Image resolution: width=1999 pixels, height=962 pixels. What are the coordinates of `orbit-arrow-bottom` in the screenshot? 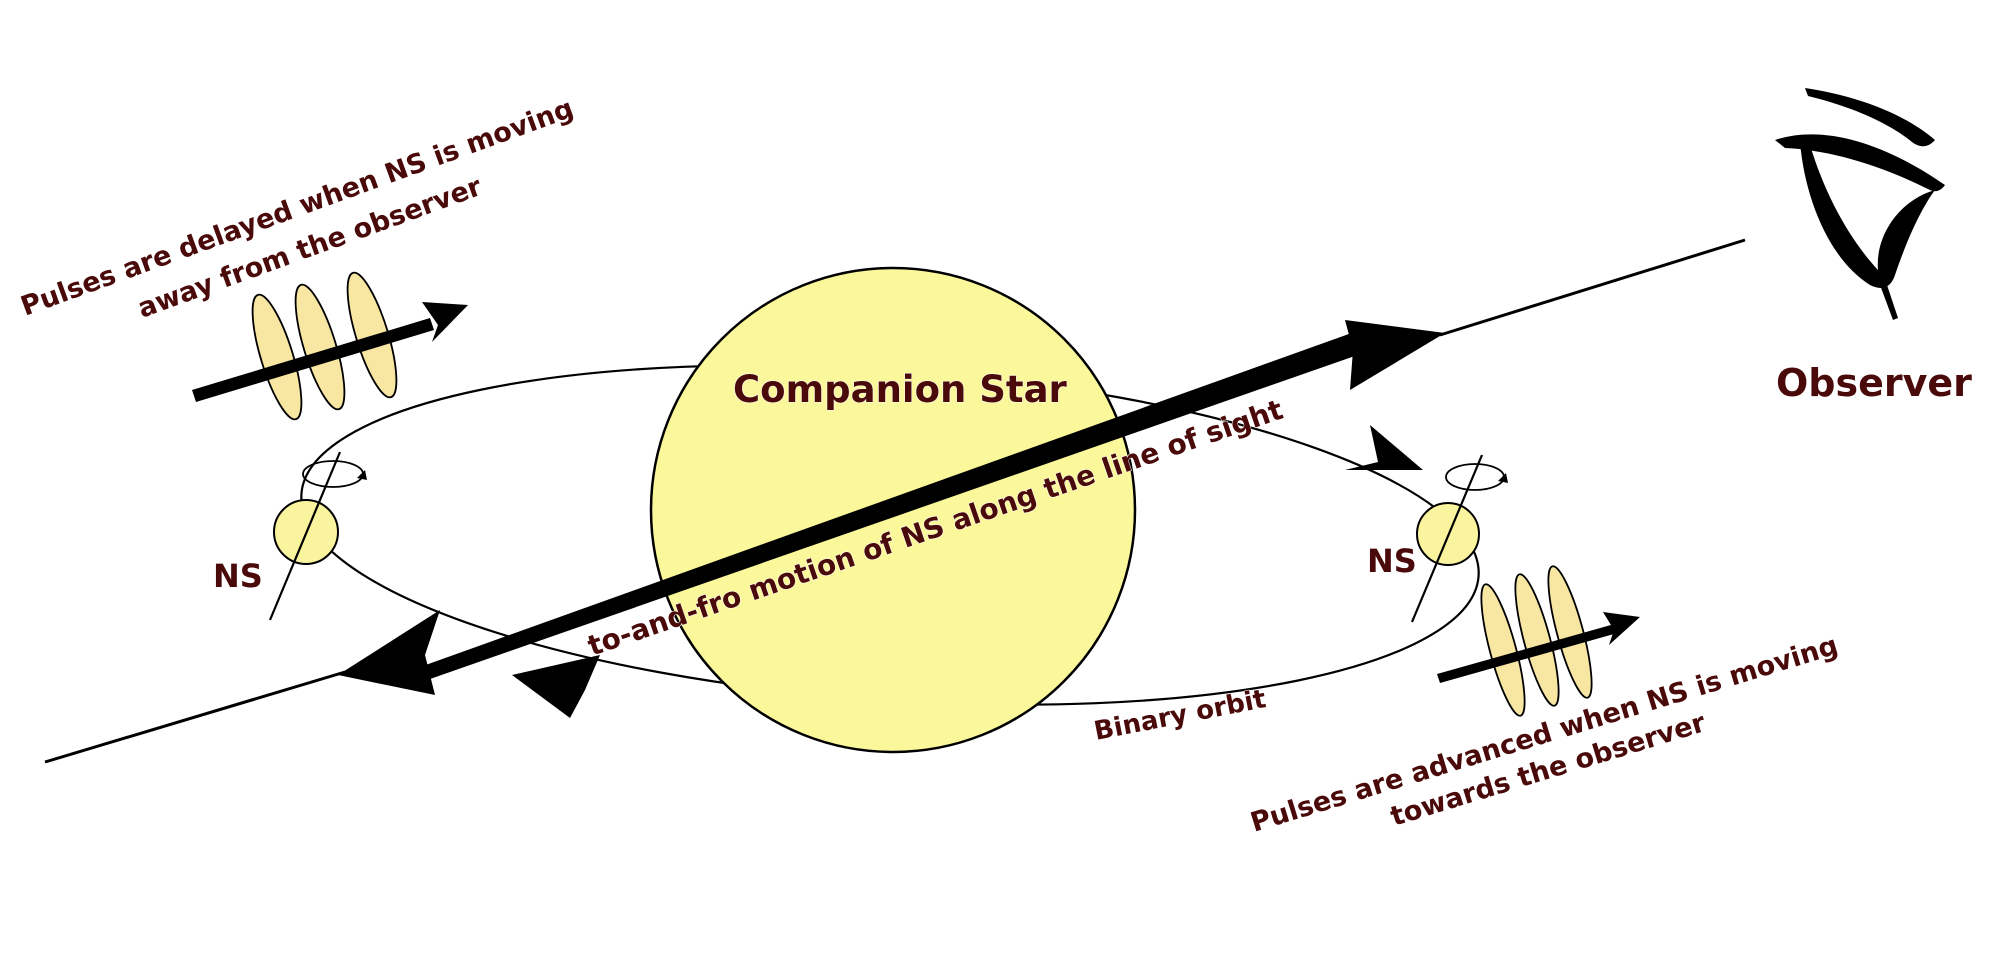 It's located at (556, 686).